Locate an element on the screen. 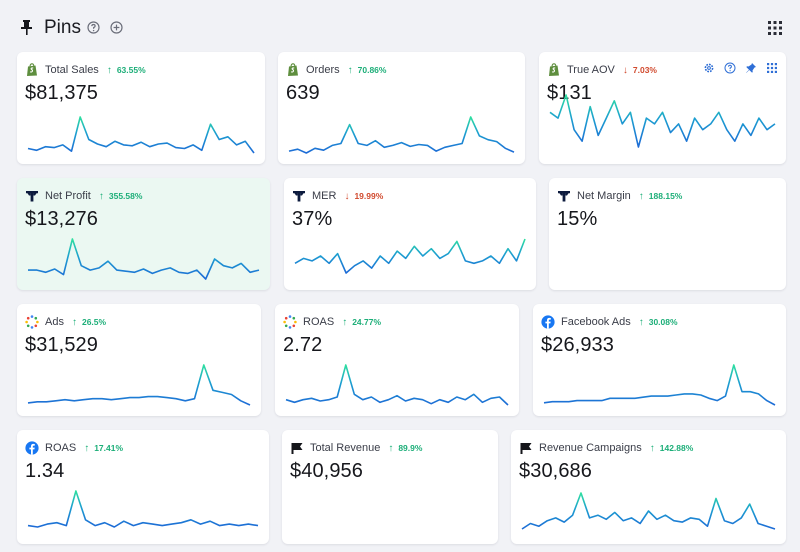  change-badge: ↑ 355.58% is located at coordinates (120, 196).